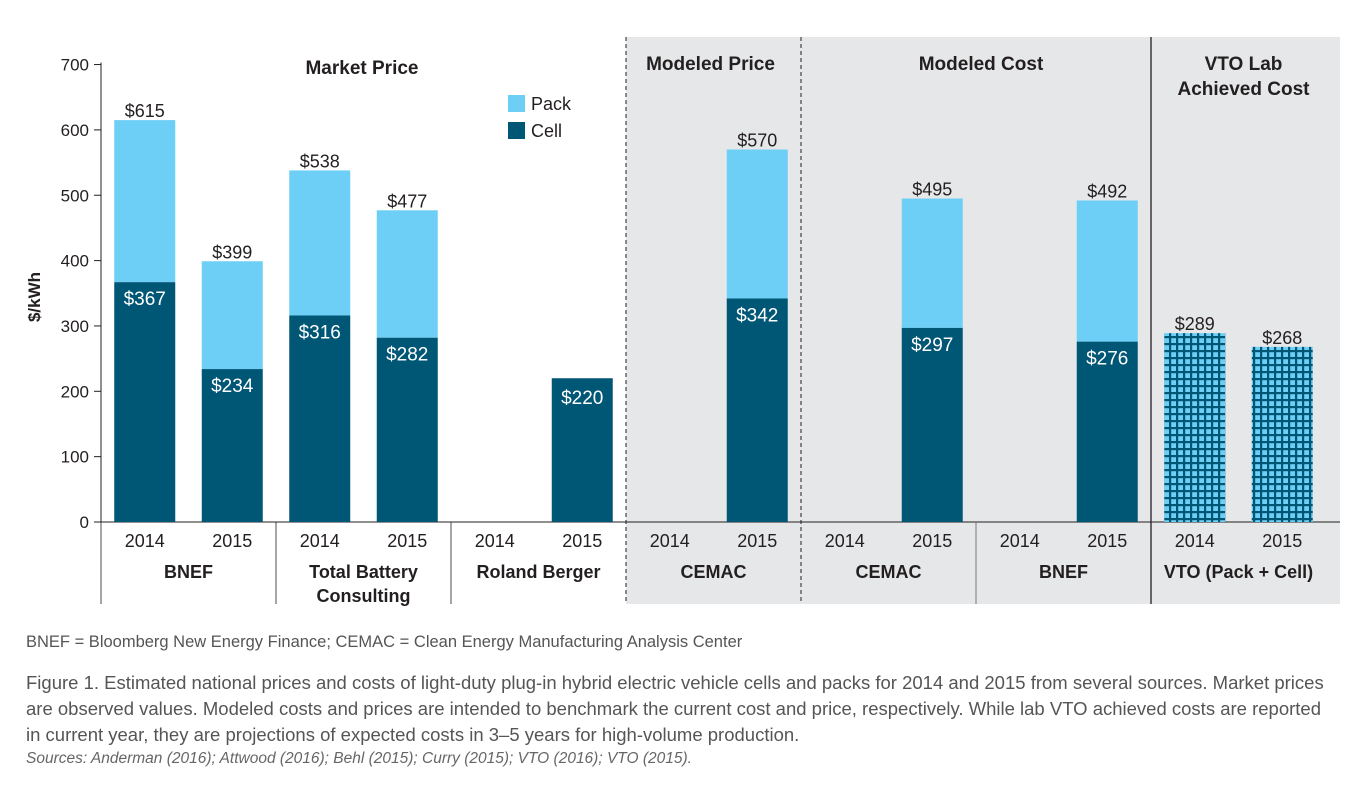 The width and height of the screenshot is (1350, 799). What do you see at coordinates (232, 386) in the screenshot?
I see `cell-value-label: $234` at bounding box center [232, 386].